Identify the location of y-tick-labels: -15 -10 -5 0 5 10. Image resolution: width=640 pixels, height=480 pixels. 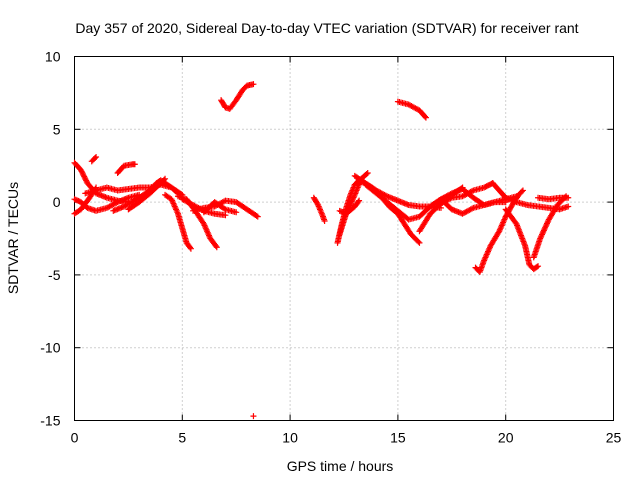
(50, 239).